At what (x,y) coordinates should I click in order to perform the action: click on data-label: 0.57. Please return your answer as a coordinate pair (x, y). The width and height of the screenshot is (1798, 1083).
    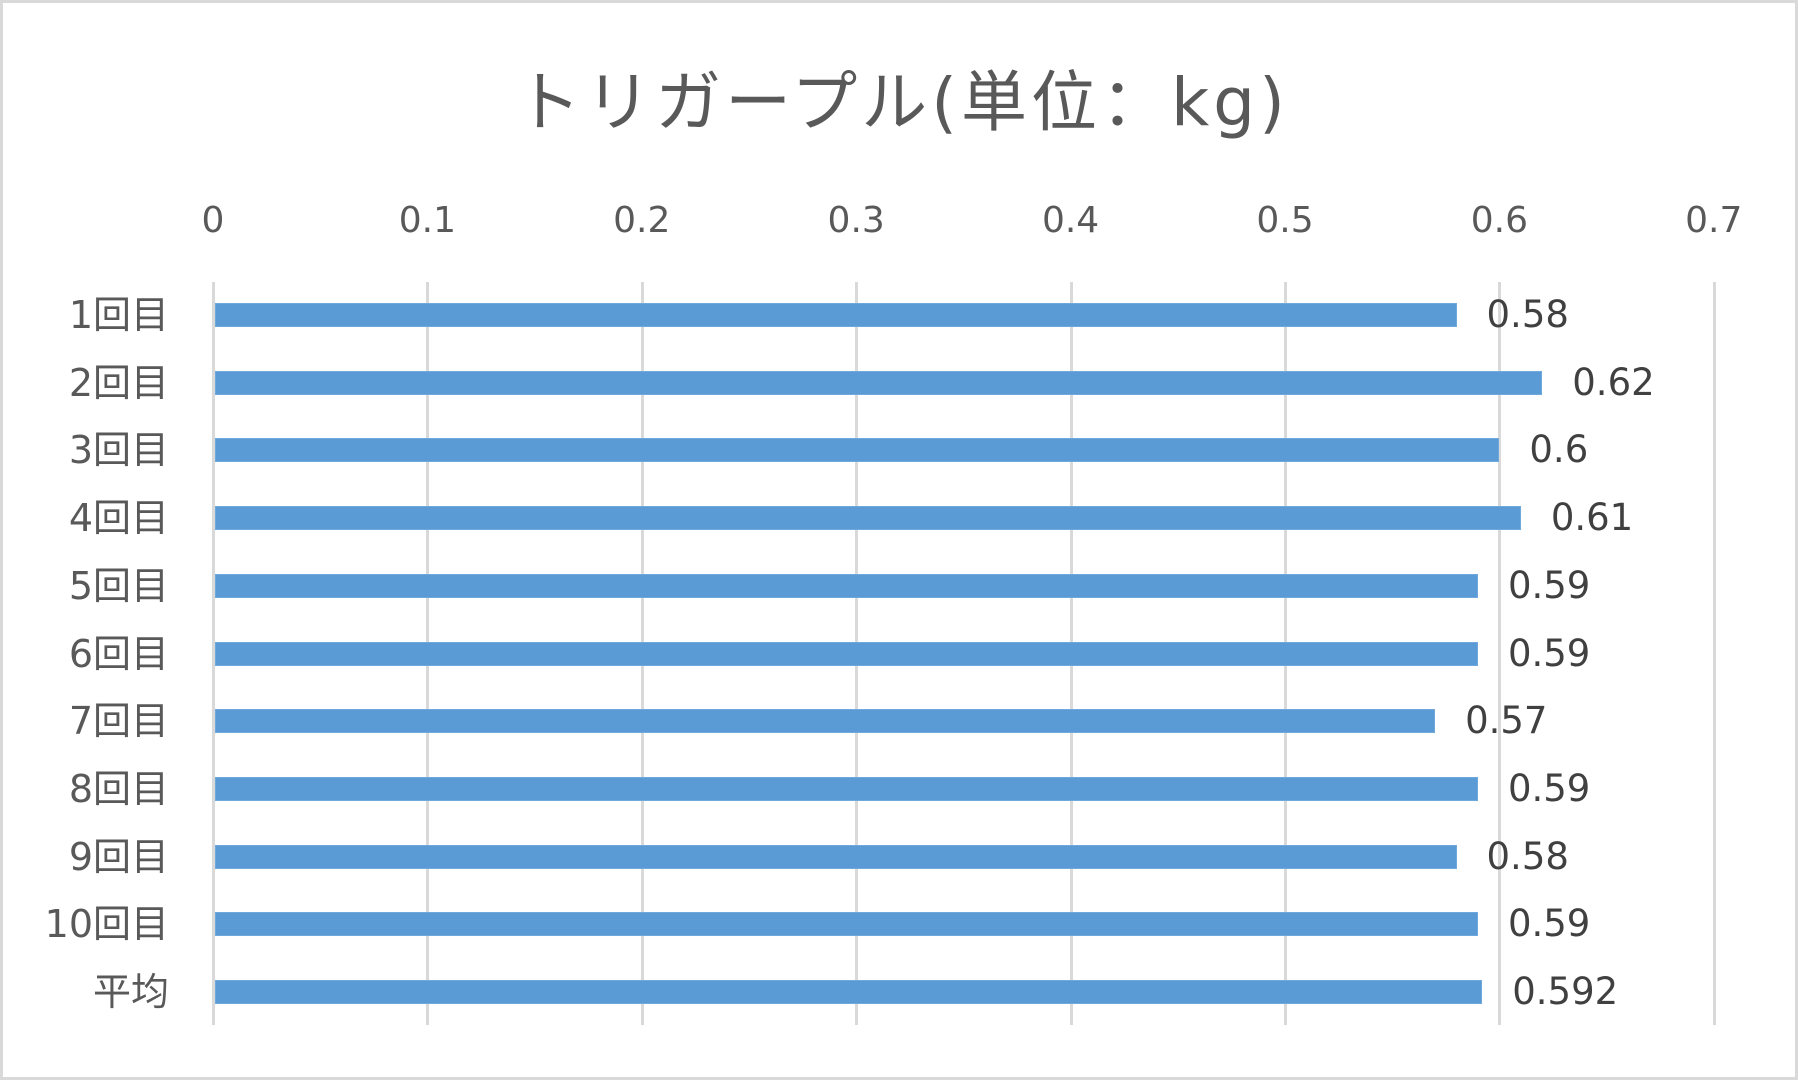
    Looking at the image, I should click on (1506, 721).